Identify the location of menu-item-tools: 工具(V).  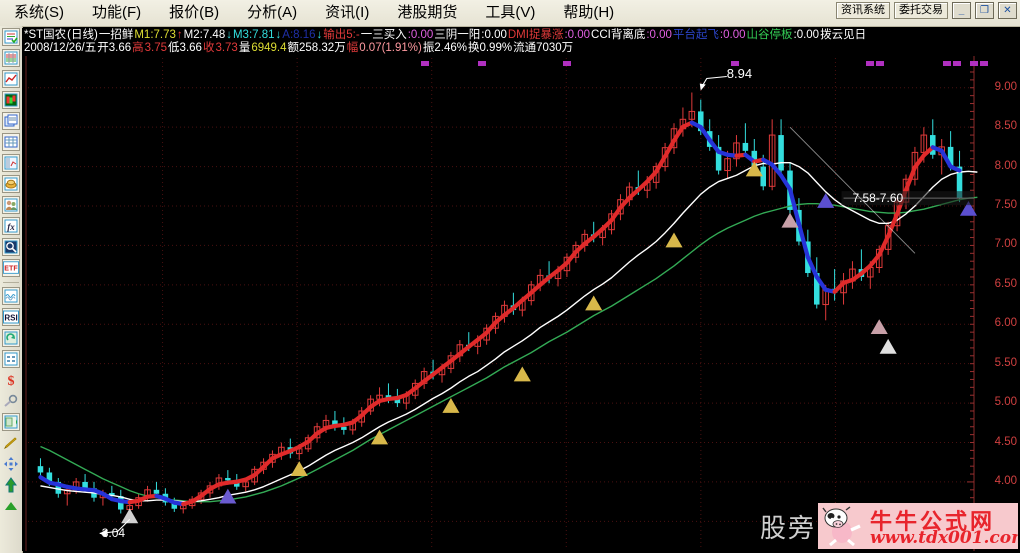
(510, 12).